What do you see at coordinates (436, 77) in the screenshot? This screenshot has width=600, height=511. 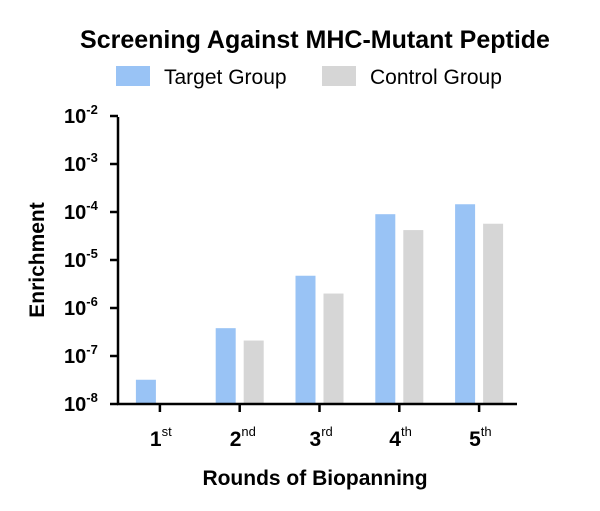 I see `legend-label-control: Control Group` at bounding box center [436, 77].